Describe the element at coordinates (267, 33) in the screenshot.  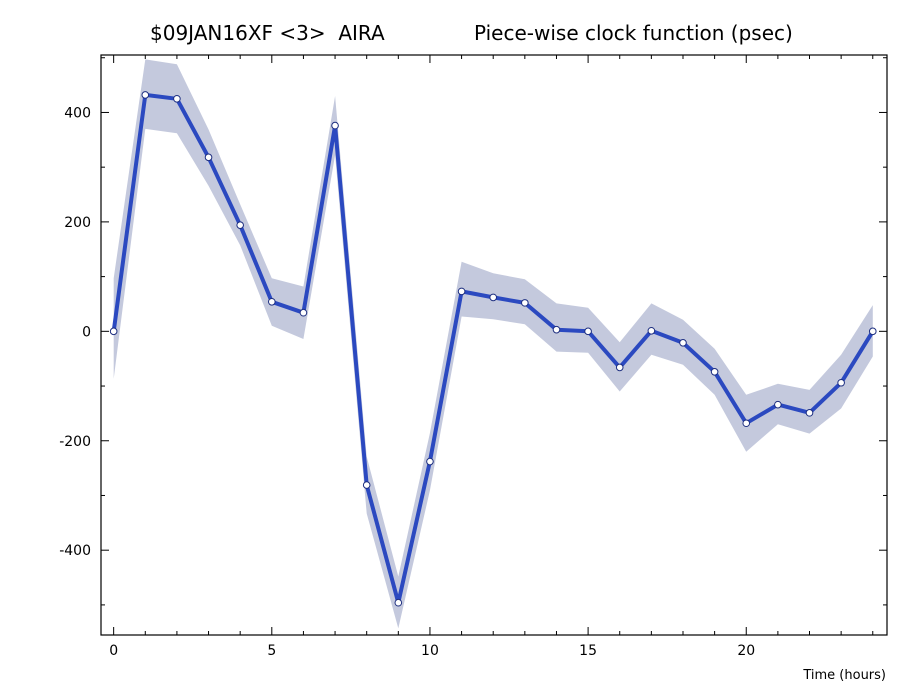
I see `chart-title-left: $09JAN16XF <3> AIRA` at that location.